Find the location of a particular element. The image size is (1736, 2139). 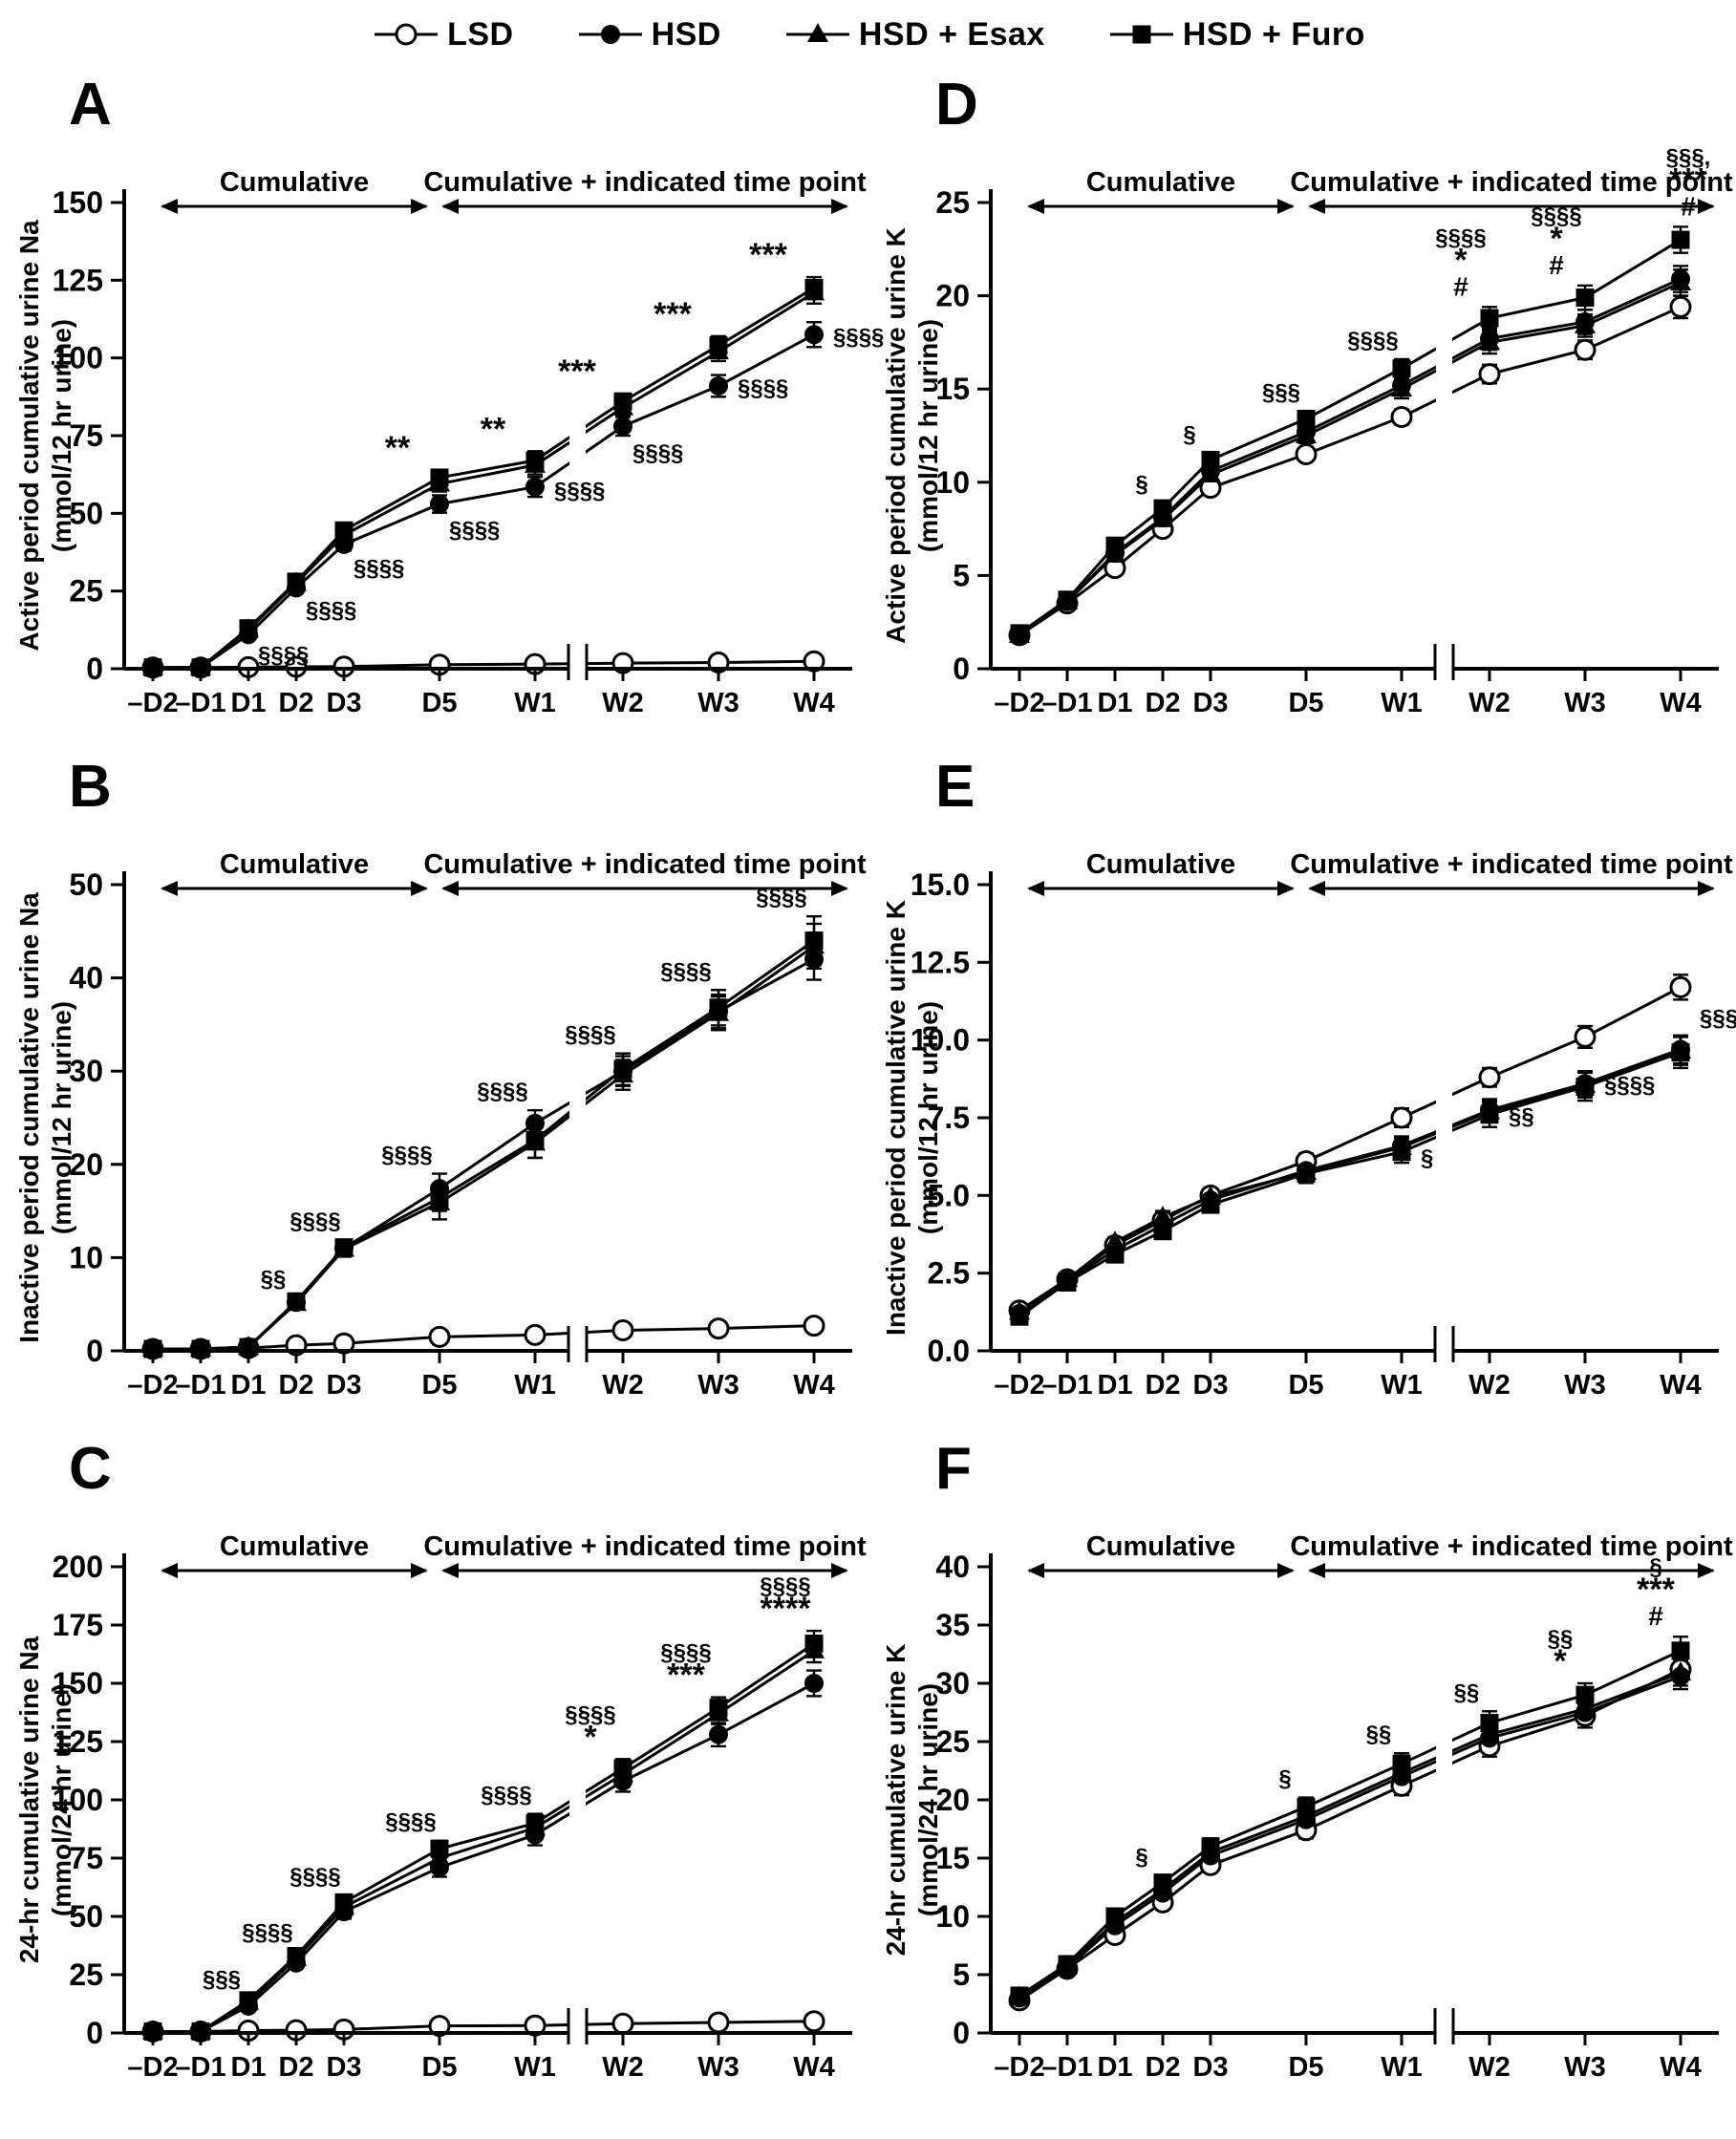

y-tick-label: 12.5 is located at coordinates (940, 962).